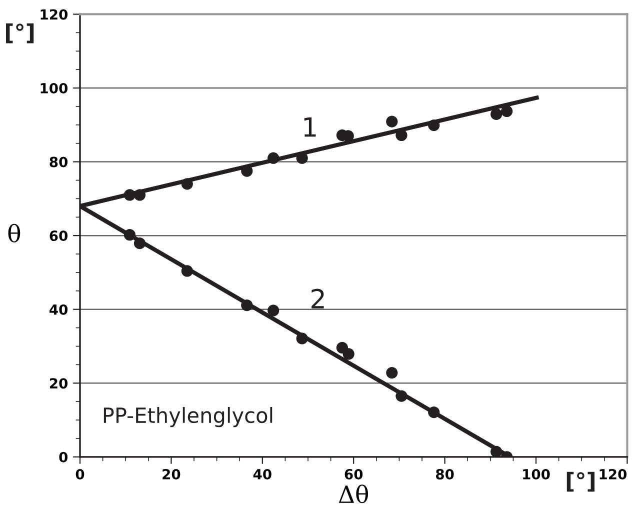  What do you see at coordinates (318, 298) in the screenshot?
I see `annotation: 2` at bounding box center [318, 298].